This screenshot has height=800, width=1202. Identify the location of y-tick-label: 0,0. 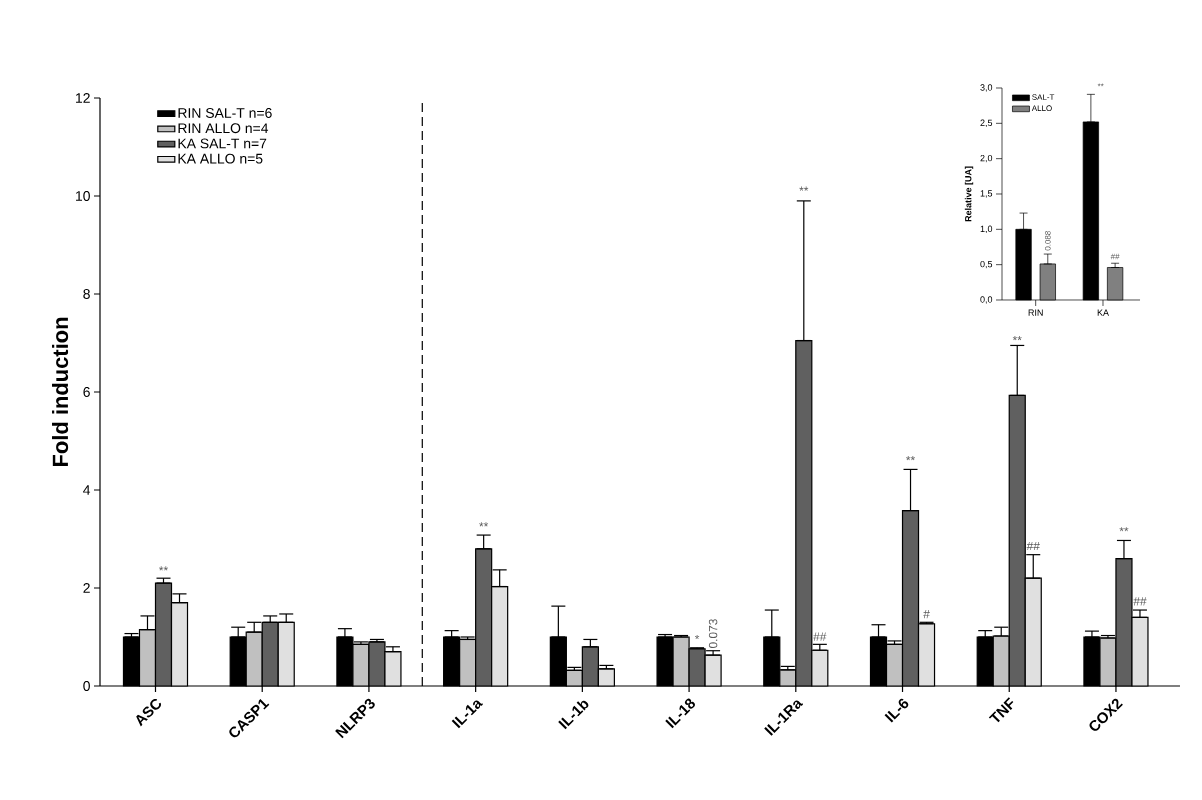
(986, 300).